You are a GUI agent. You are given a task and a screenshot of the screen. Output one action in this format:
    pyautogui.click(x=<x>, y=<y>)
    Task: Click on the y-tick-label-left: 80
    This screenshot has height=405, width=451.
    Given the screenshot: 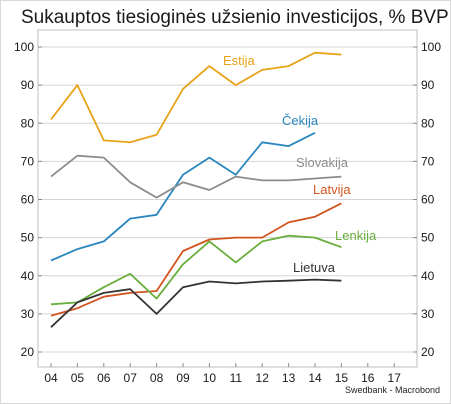 What is the action you would take?
    pyautogui.click(x=28, y=123)
    